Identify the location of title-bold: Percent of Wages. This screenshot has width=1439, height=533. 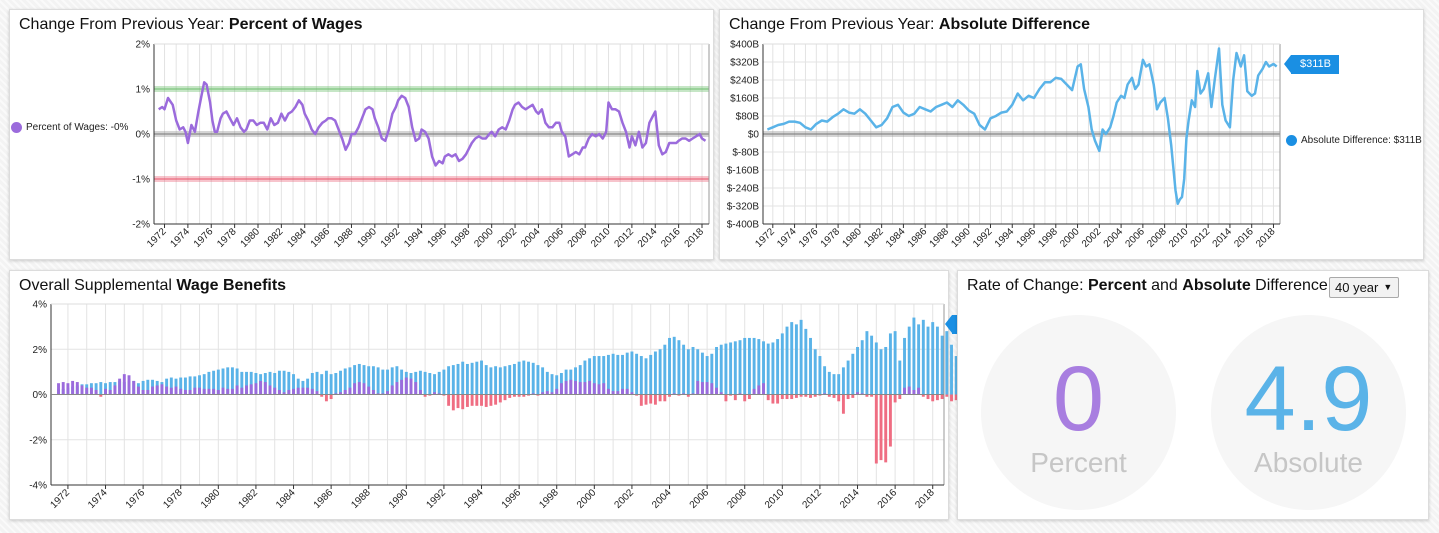
(295, 24).